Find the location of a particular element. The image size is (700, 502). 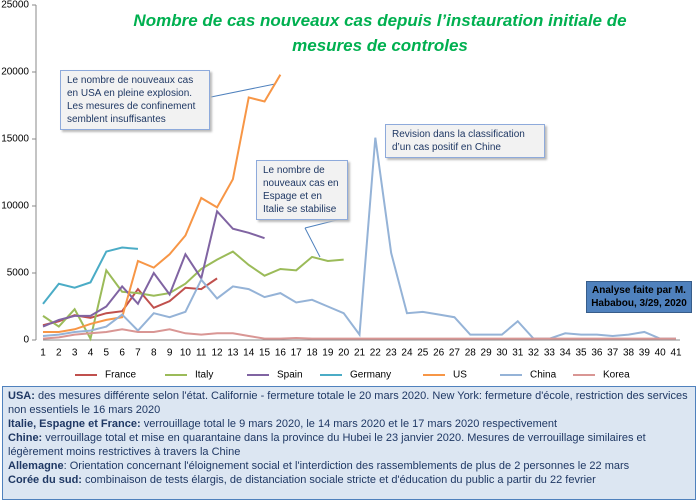

x-tick-label: 13 is located at coordinates (233, 353).